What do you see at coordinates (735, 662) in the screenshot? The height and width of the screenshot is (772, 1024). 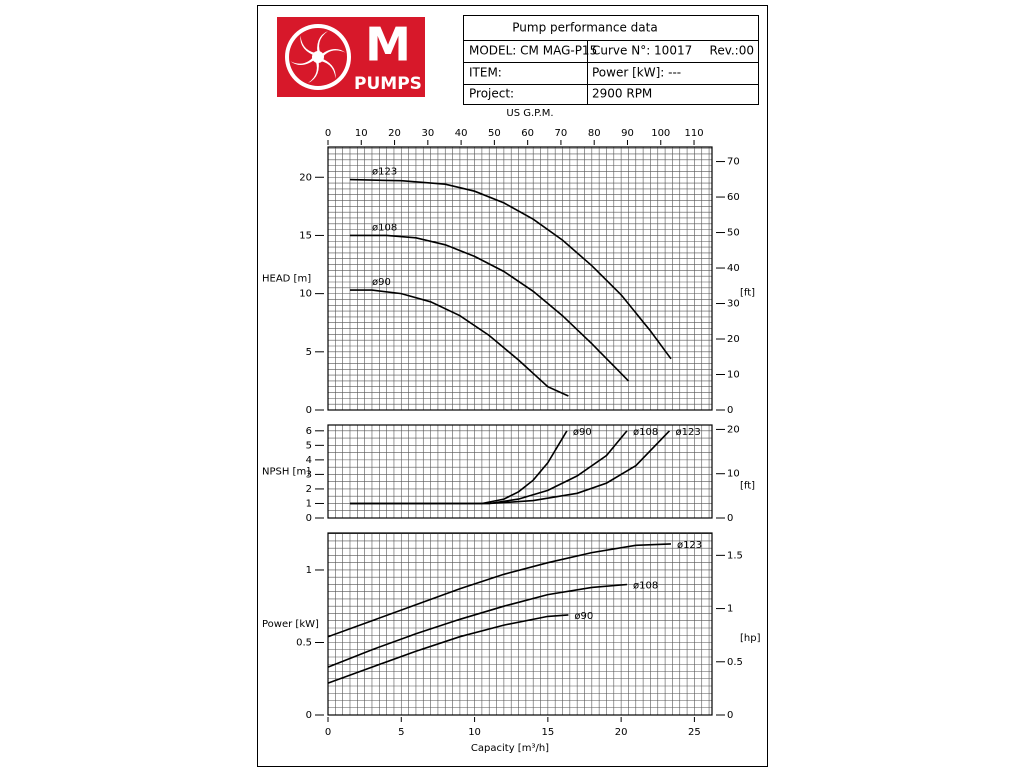 I see `y2-tick-label: 0.5` at bounding box center [735, 662].